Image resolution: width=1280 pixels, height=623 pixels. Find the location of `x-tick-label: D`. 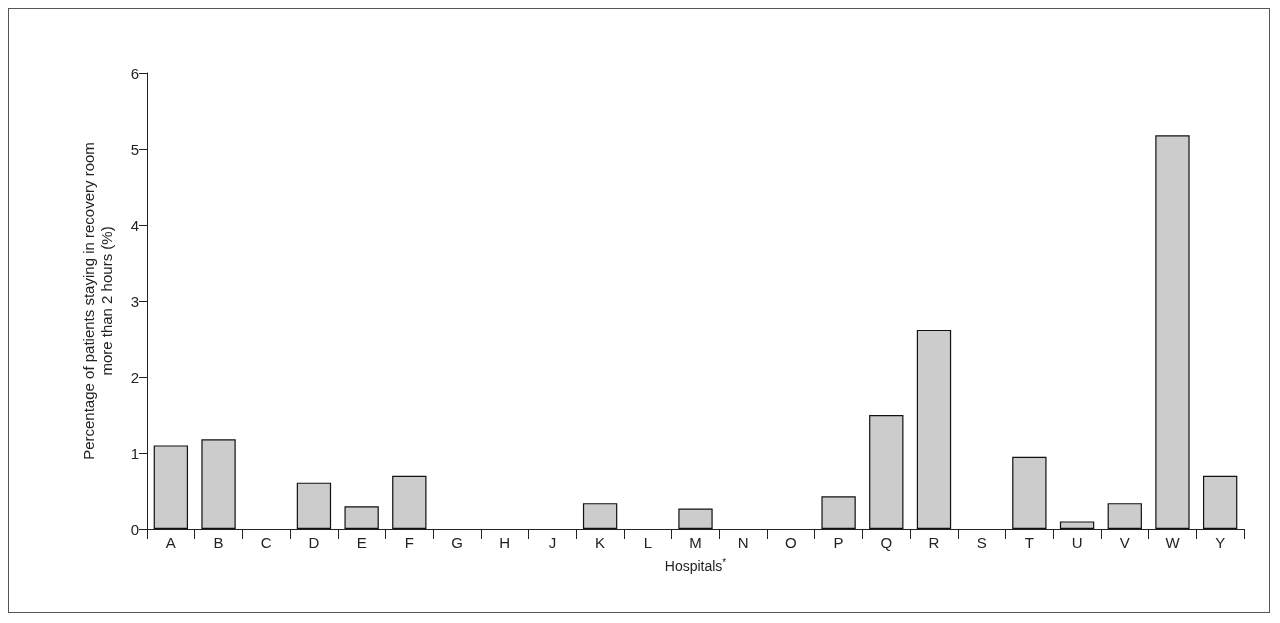

x-tick-label: D is located at coordinates (314, 542).